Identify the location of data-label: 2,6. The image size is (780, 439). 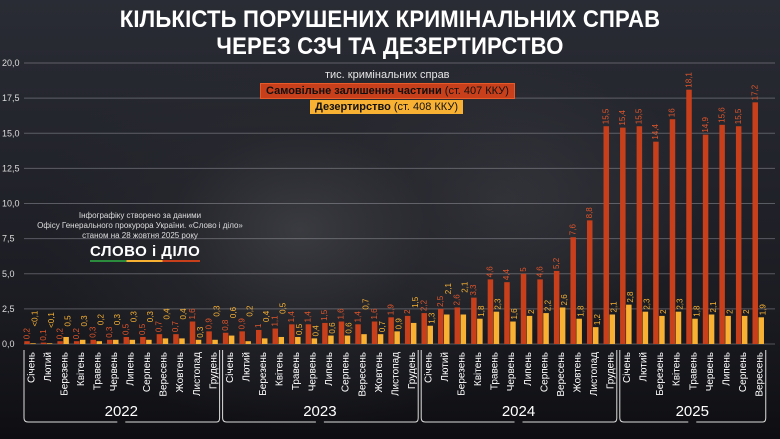
(457, 300).